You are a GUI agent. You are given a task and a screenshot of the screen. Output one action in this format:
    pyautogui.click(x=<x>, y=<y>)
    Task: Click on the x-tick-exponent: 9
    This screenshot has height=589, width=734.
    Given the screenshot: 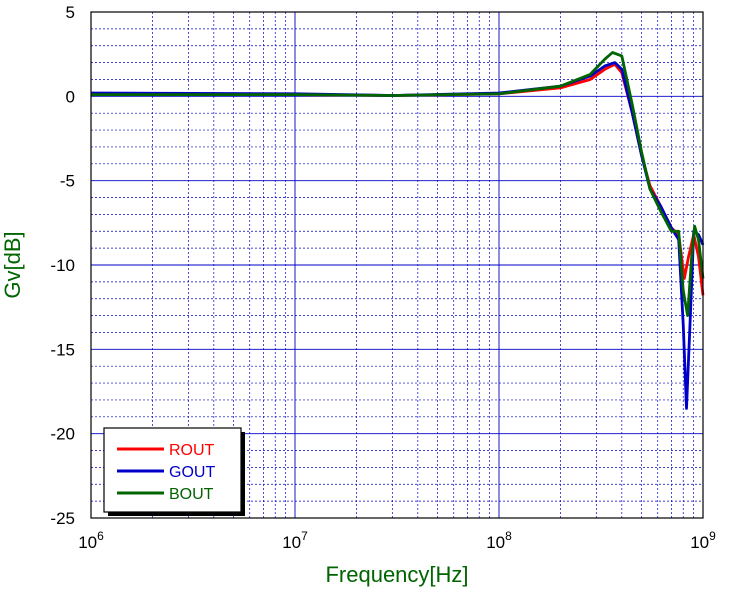 What is the action you would take?
    pyautogui.click(x=712, y=536)
    